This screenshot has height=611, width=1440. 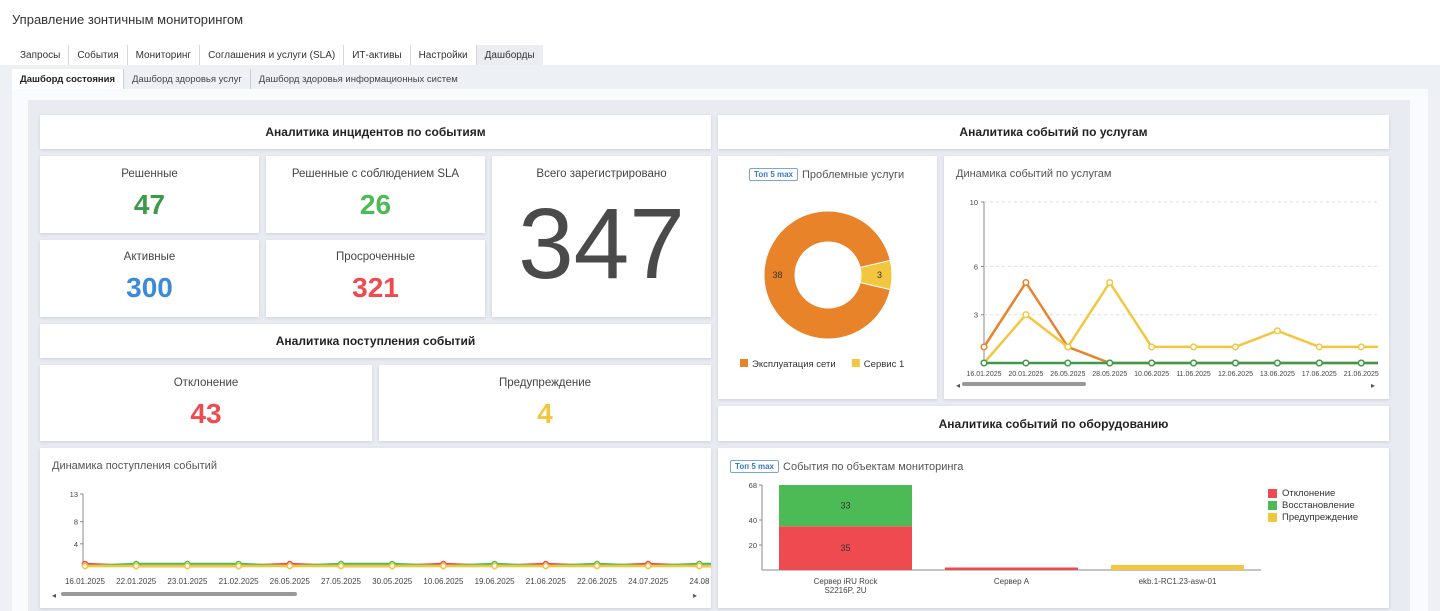 I want to click on kpi-value: 321, so click(x=375, y=287).